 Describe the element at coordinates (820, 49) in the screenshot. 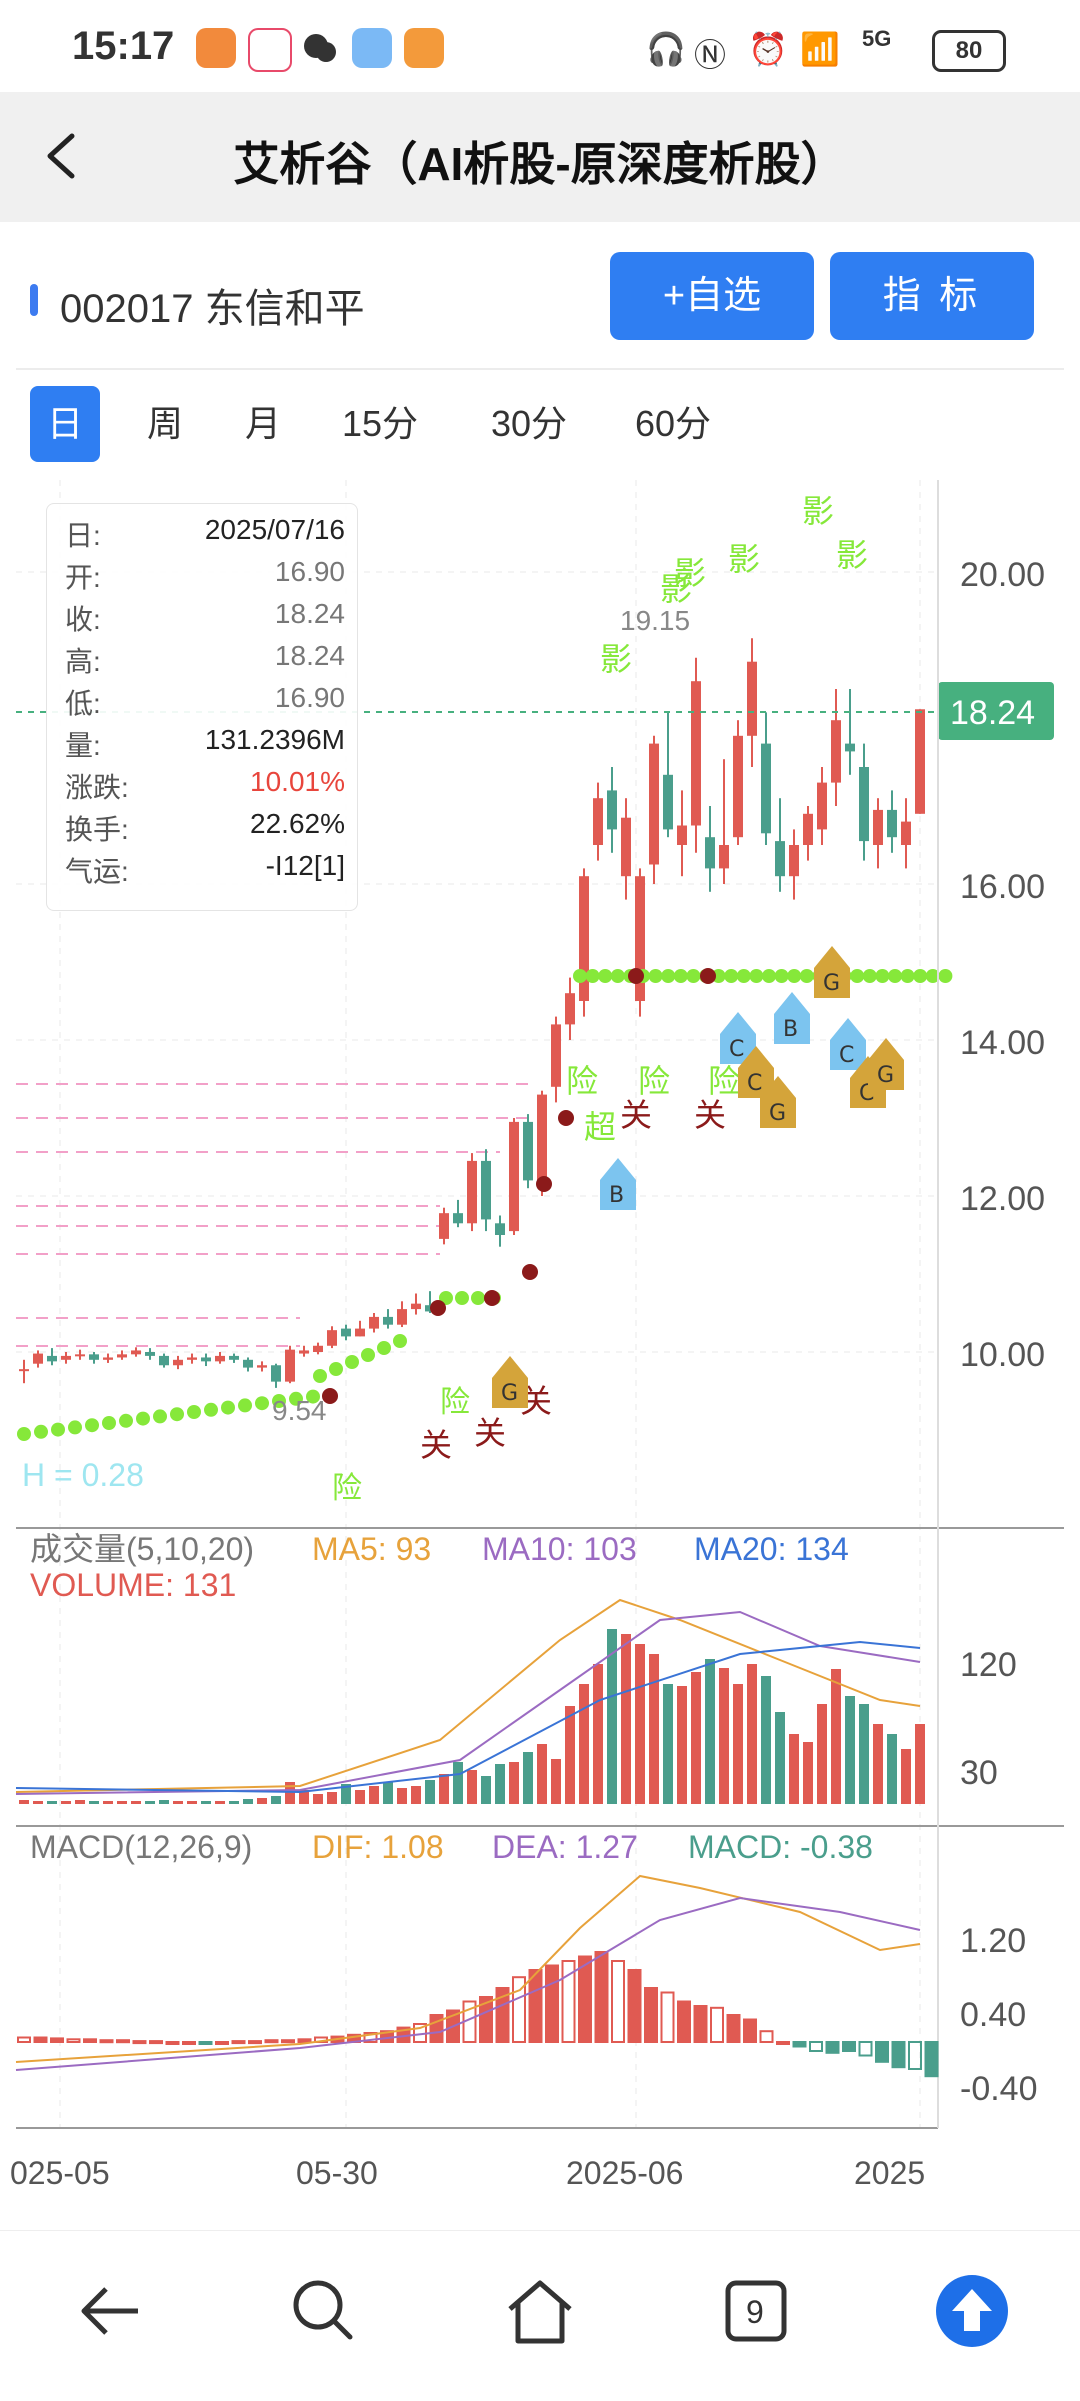

I see `wifi-icon: 📶` at that location.